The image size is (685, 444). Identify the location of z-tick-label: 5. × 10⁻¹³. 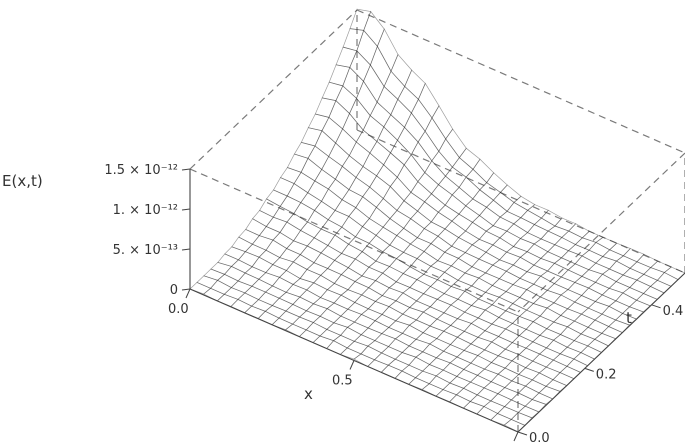
(145, 250).